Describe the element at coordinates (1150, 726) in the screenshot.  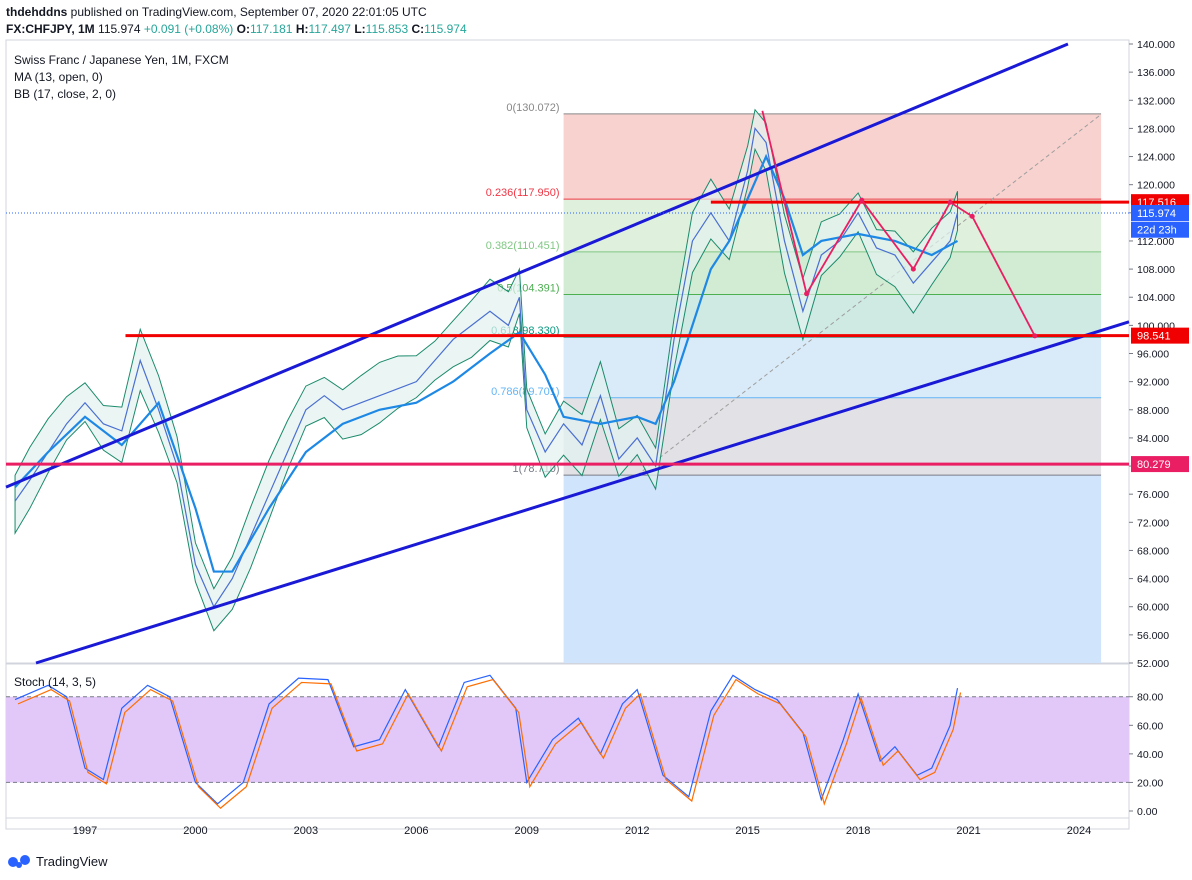
I see `stoch-tick-label: 60.00` at that location.